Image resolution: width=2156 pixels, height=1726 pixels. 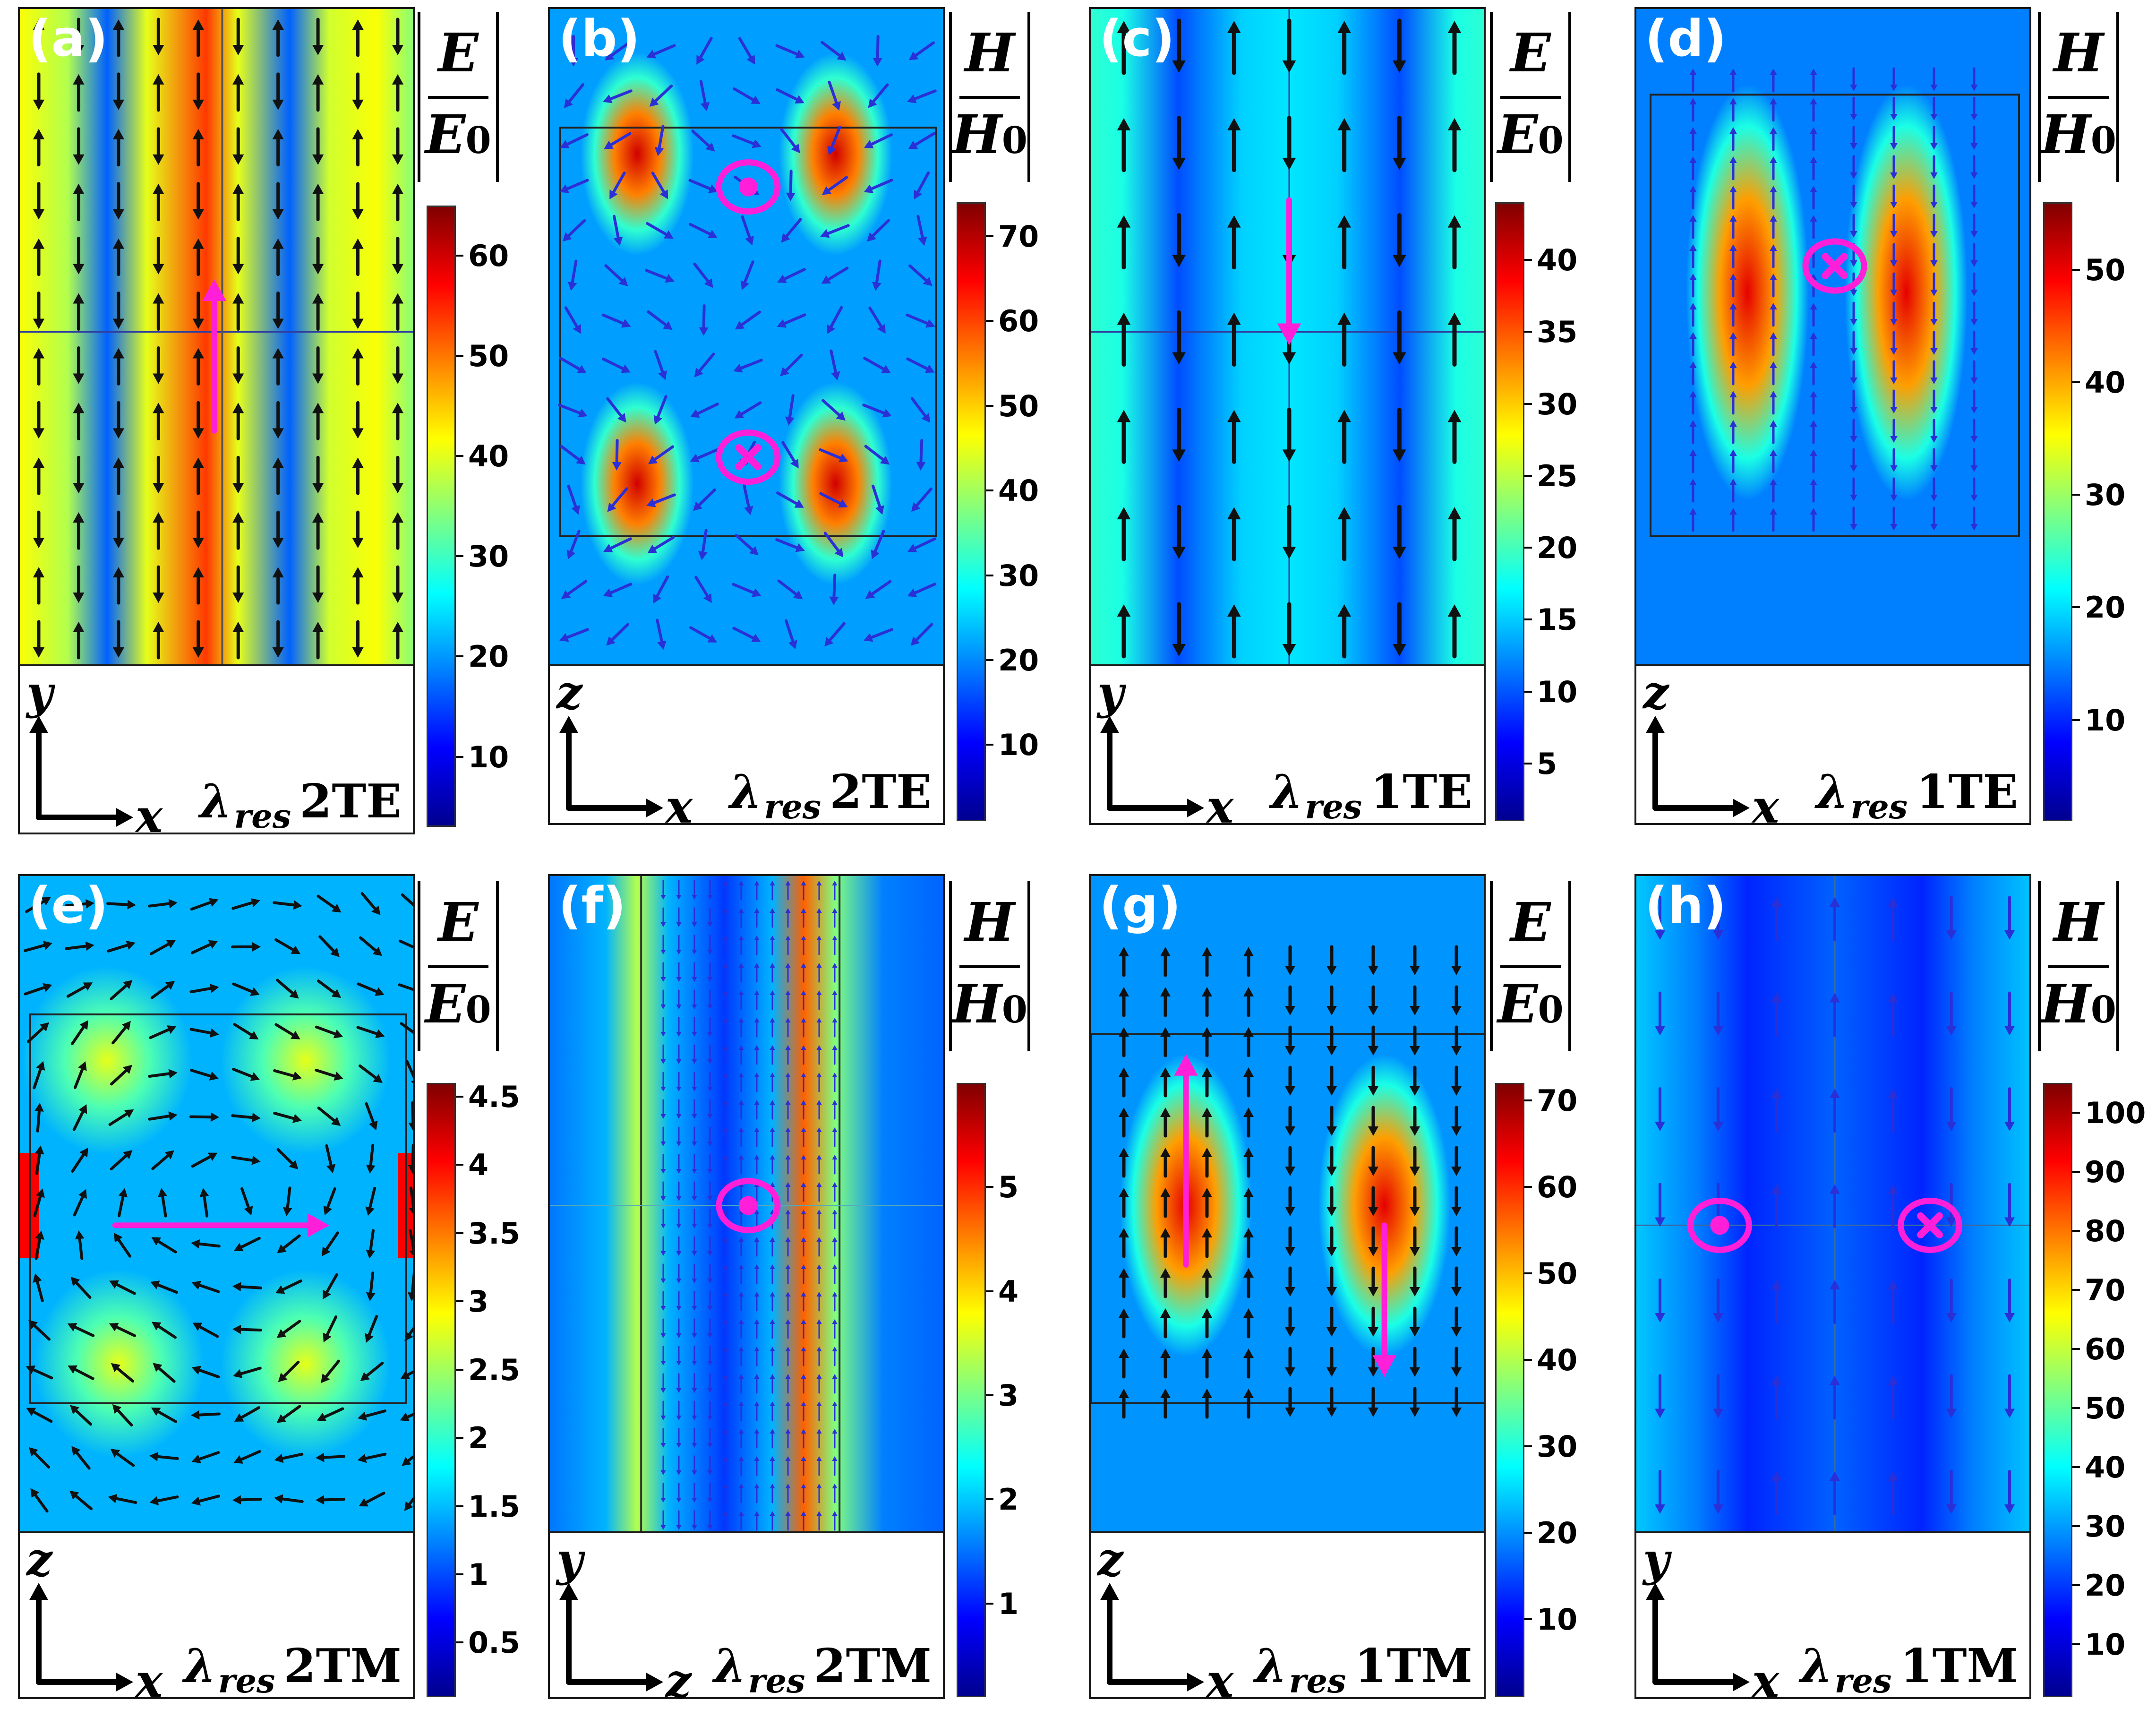 What do you see at coordinates (1656, 763) in the screenshot?
I see `vertical-axis-arrow` at bounding box center [1656, 763].